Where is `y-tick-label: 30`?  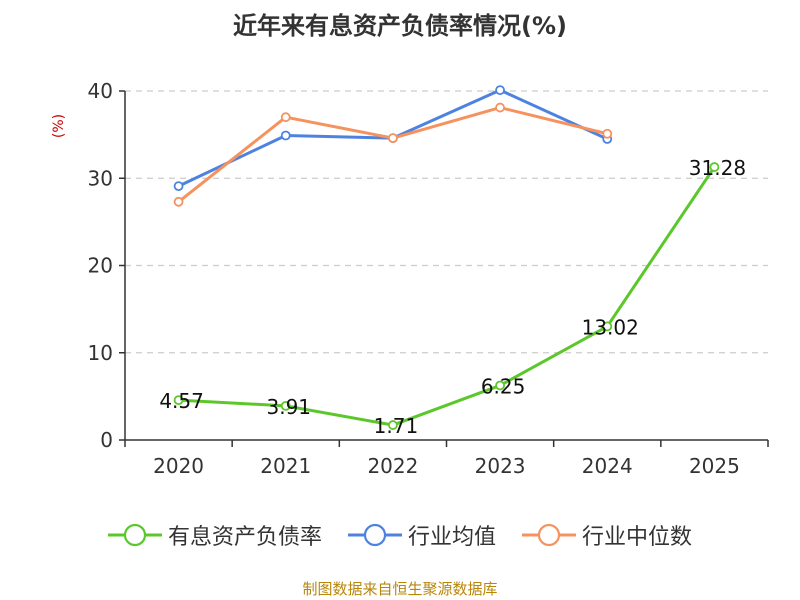
y-tick-label: 30 is located at coordinates (100, 178).